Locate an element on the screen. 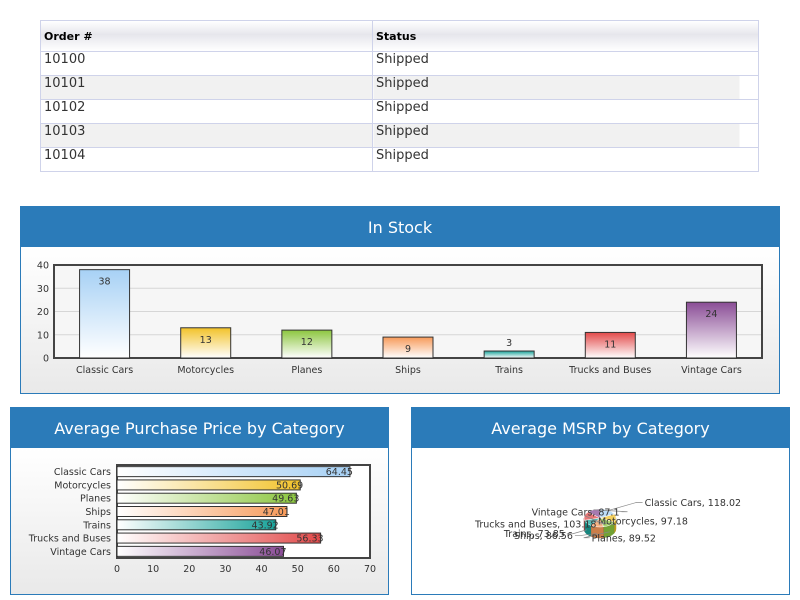  y-tick-label: 40 is located at coordinates (43, 266).